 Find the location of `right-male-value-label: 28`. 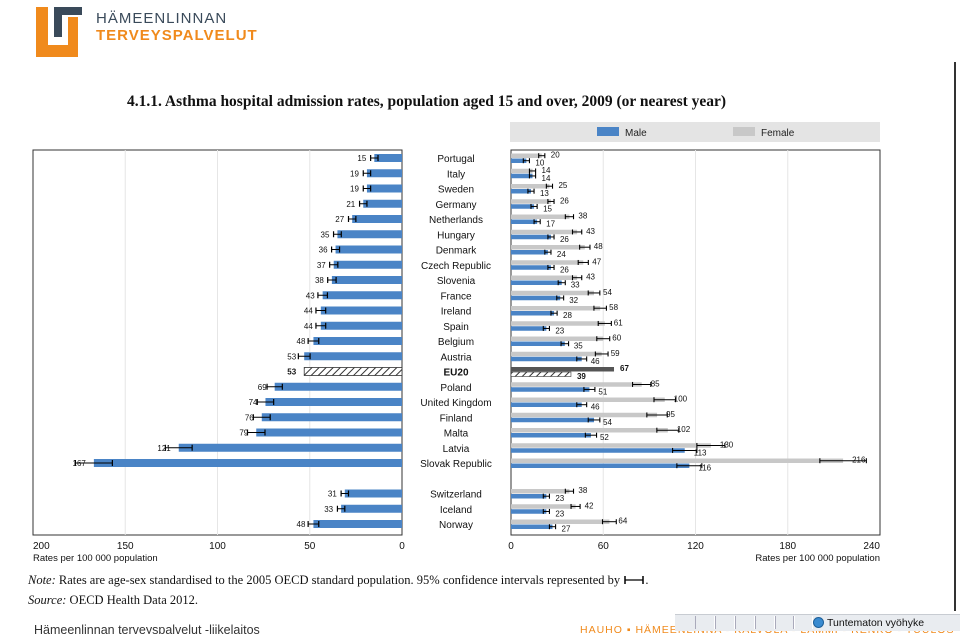

right-male-value-label: 28 is located at coordinates (567, 315).